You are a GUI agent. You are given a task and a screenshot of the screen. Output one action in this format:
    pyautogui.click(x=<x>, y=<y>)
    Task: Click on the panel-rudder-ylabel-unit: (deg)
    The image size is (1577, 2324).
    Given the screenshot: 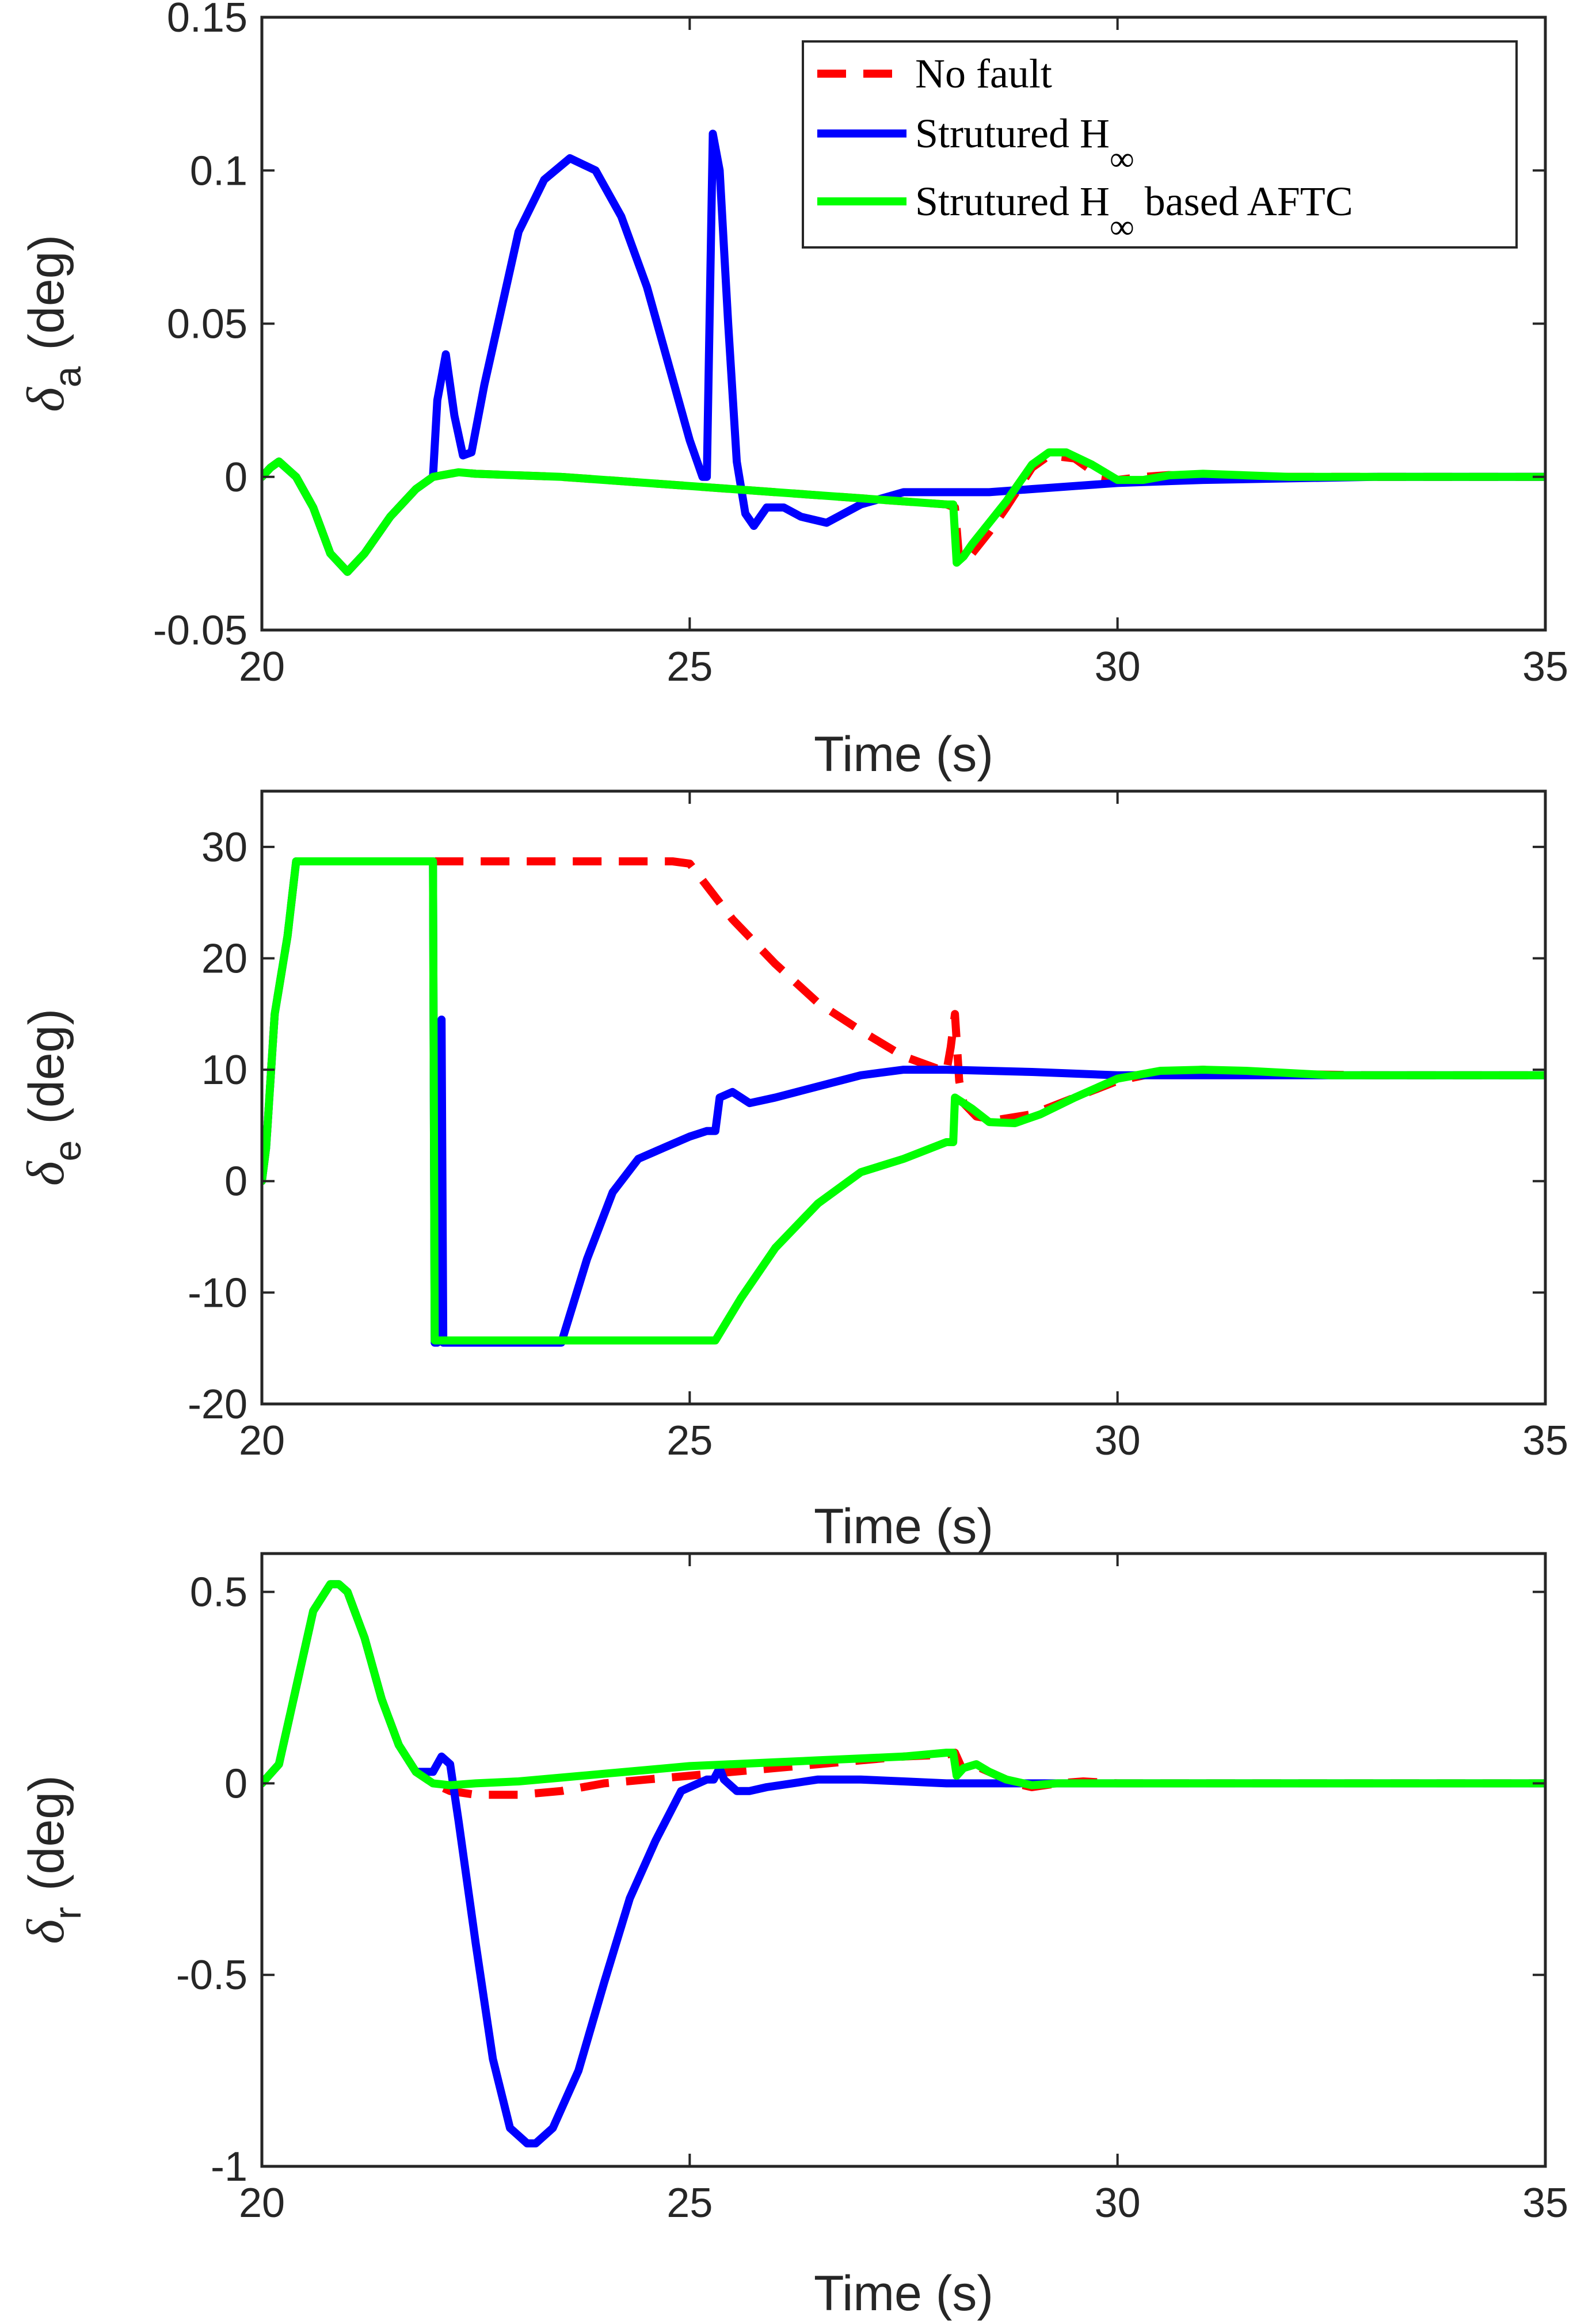 What is the action you would take?
    pyautogui.click(x=46, y=1833)
    